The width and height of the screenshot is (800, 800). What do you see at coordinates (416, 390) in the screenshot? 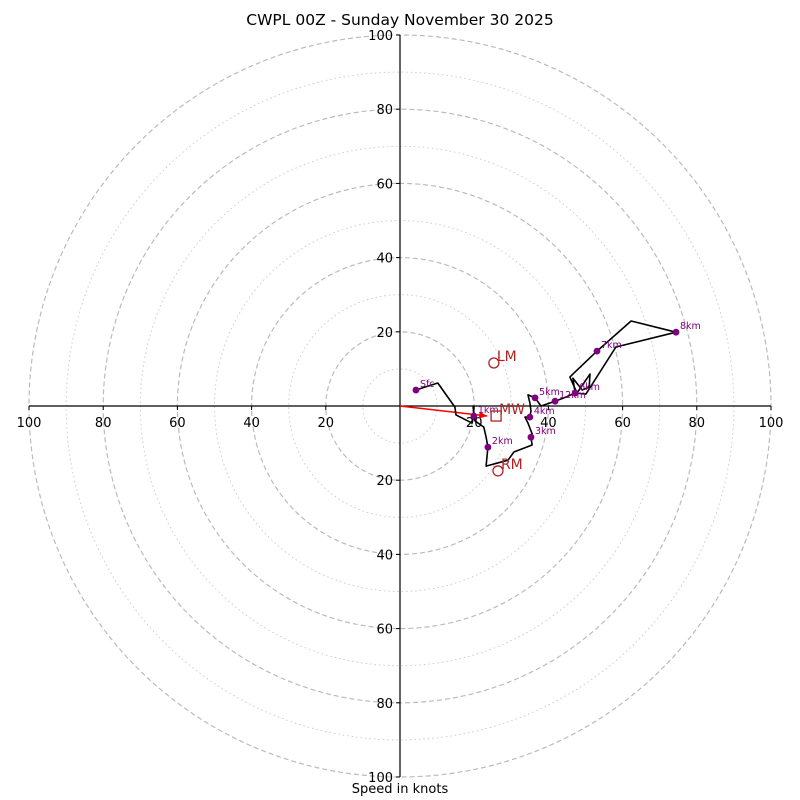
I see `height-marker-sfc` at bounding box center [416, 390].